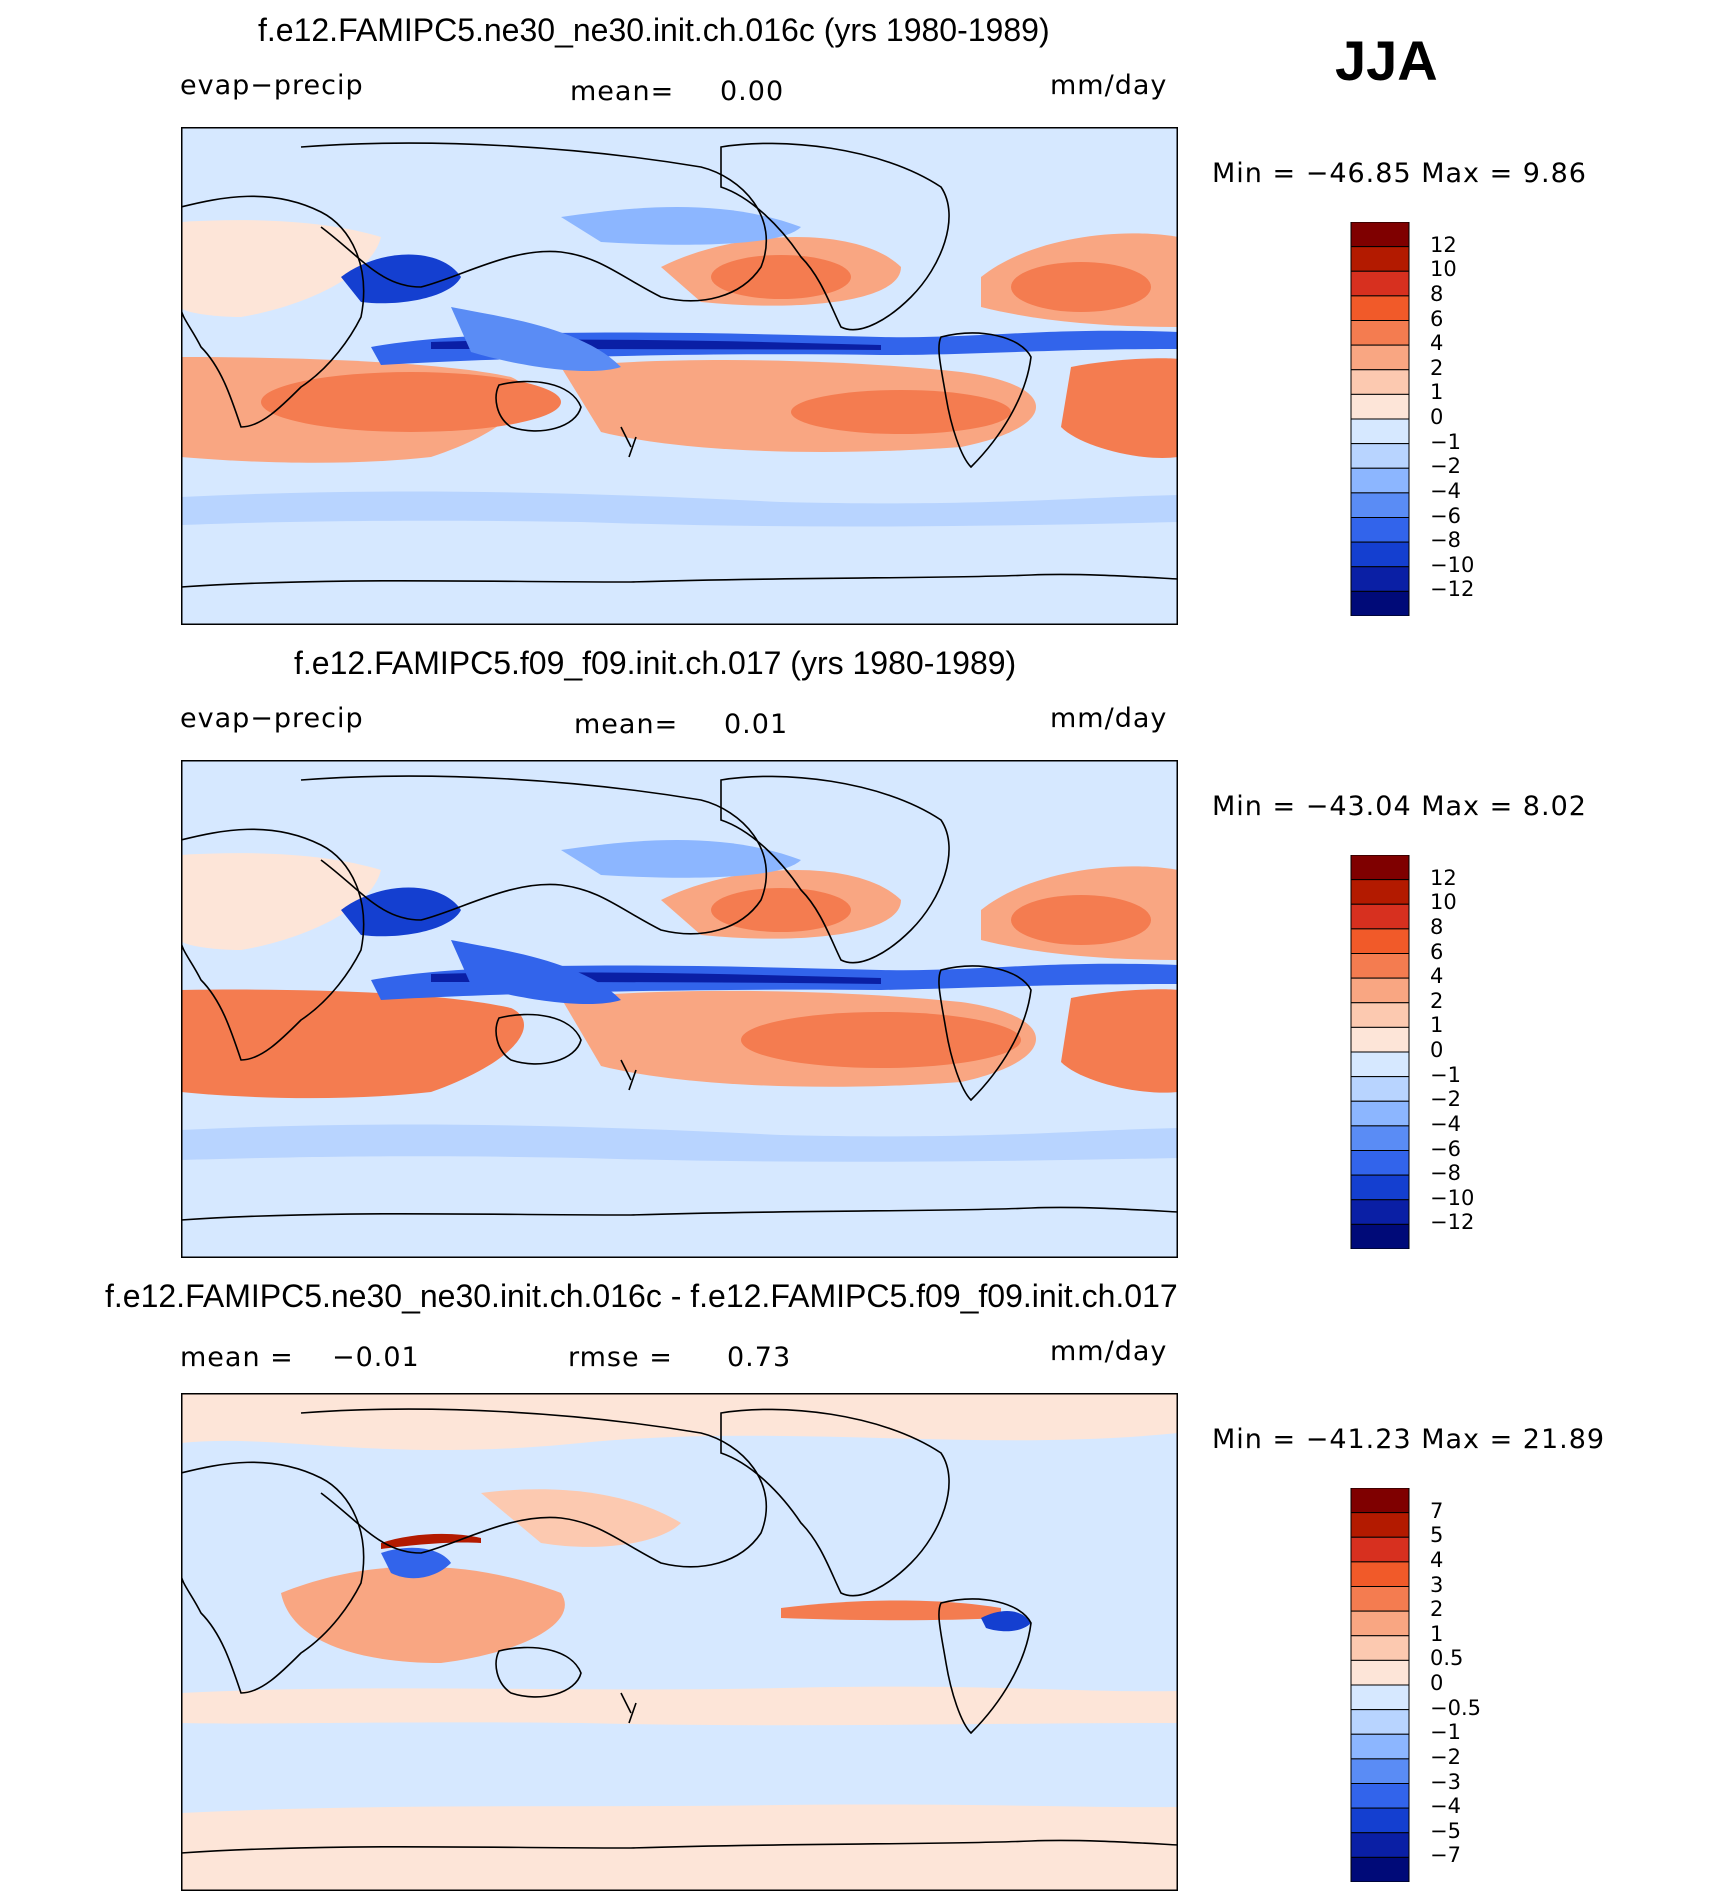  What do you see at coordinates (536, 339) in the screenshot?
I see `panel-1-region-maritime-continent` at bounding box center [536, 339].